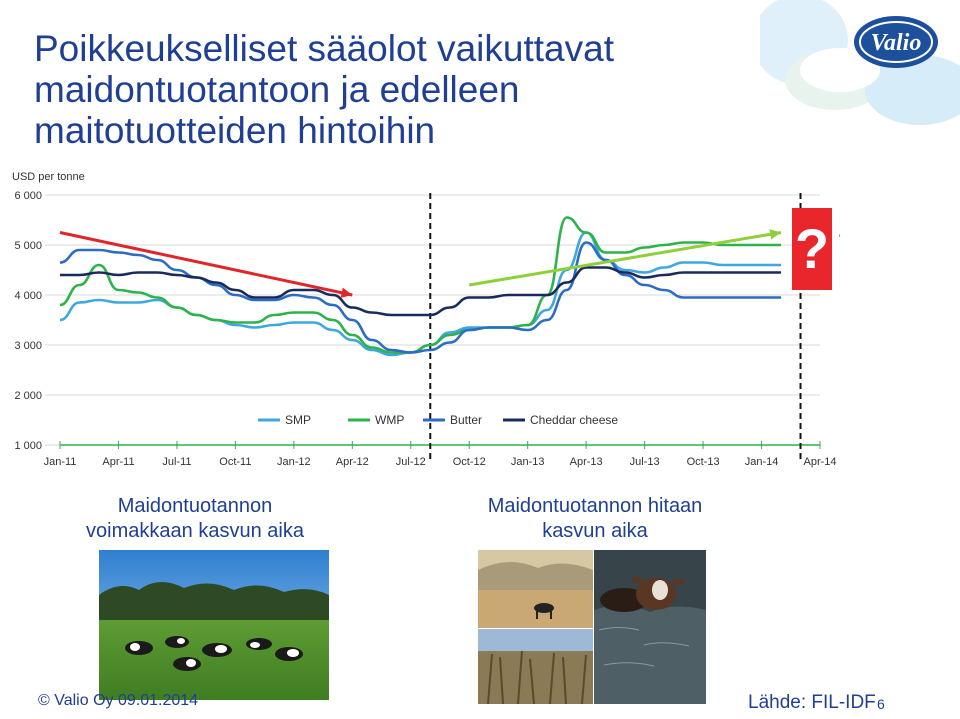 The height and width of the screenshot is (719, 960). What do you see at coordinates (466, 420) in the screenshot?
I see `legend-label: Butter` at bounding box center [466, 420].